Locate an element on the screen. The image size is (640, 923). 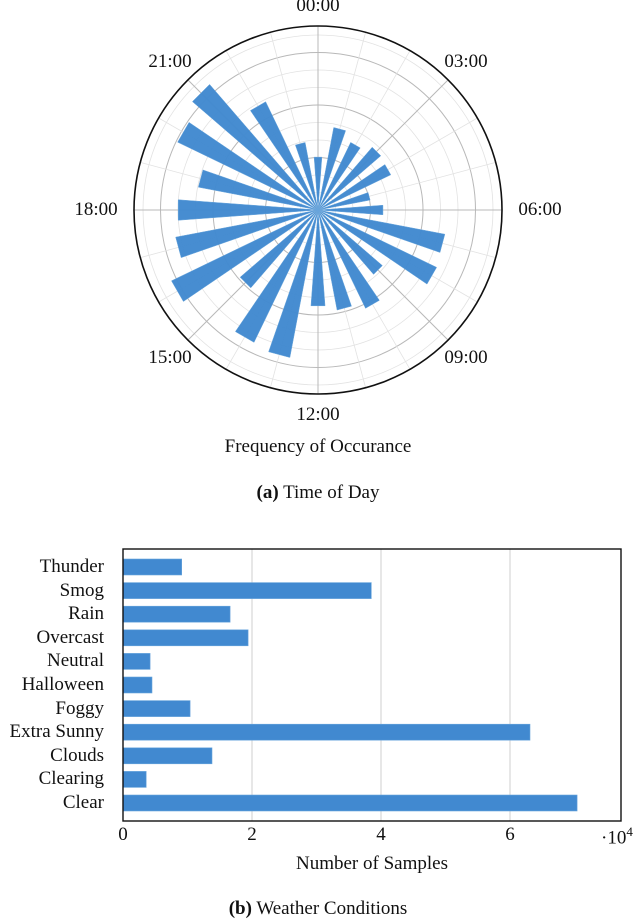
category-label: Foggy is located at coordinates (79, 708).